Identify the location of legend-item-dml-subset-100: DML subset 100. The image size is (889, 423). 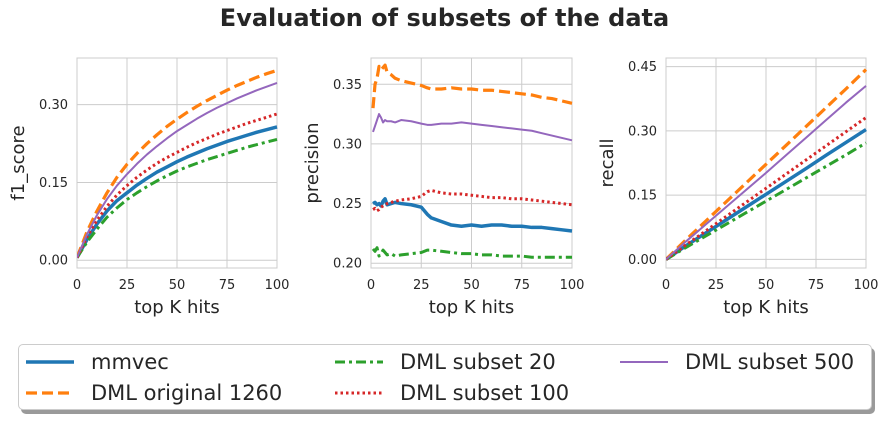
(451, 393).